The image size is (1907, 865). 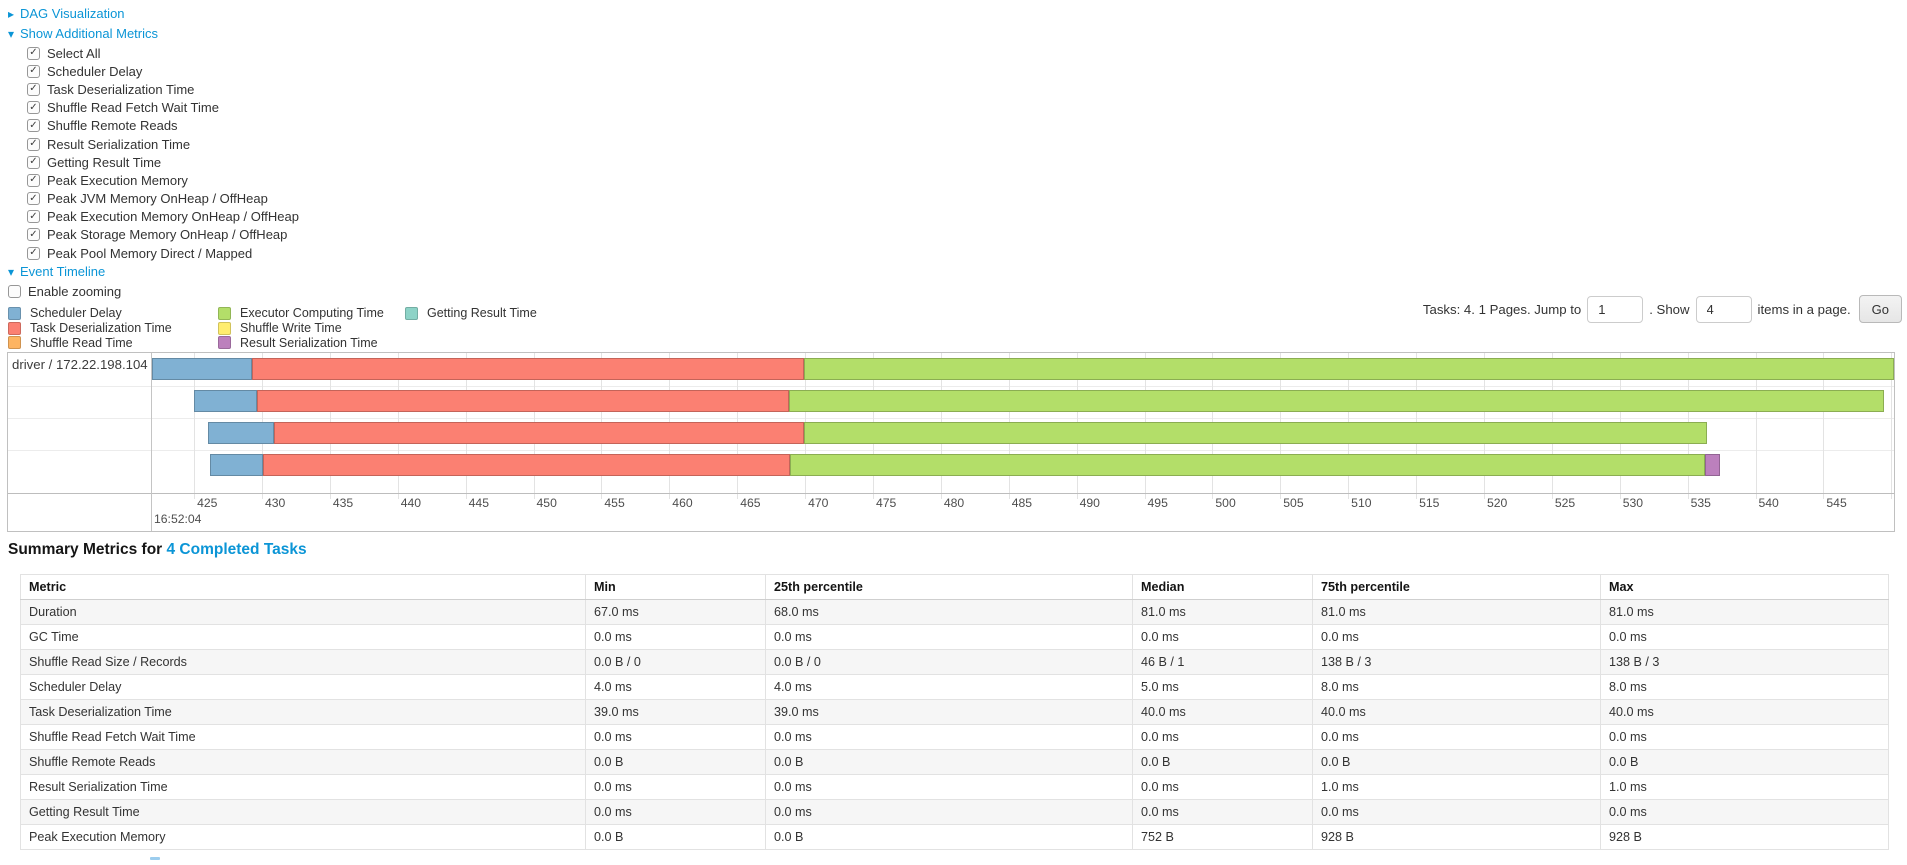 I want to click on clipped-content-artifact, so click(x=155, y=858).